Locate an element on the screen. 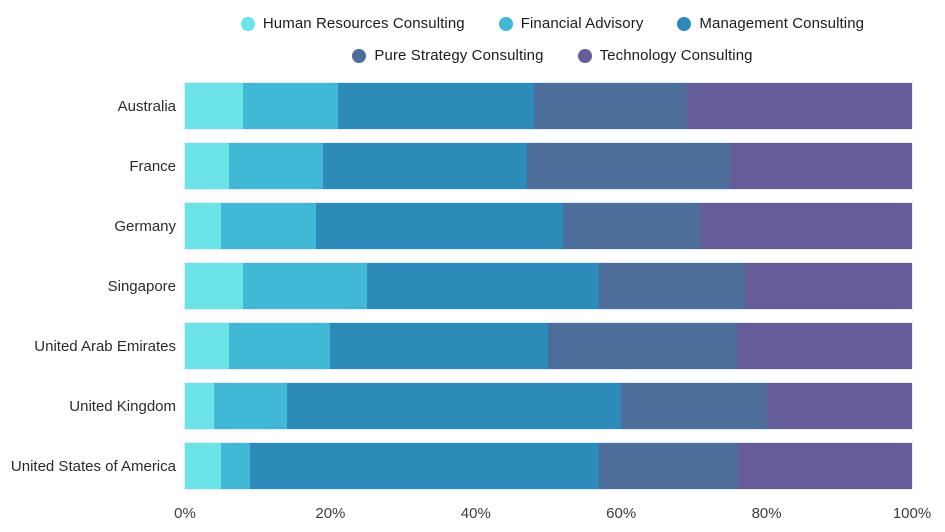  legend-label: Technology Consulting is located at coordinates (676, 55).